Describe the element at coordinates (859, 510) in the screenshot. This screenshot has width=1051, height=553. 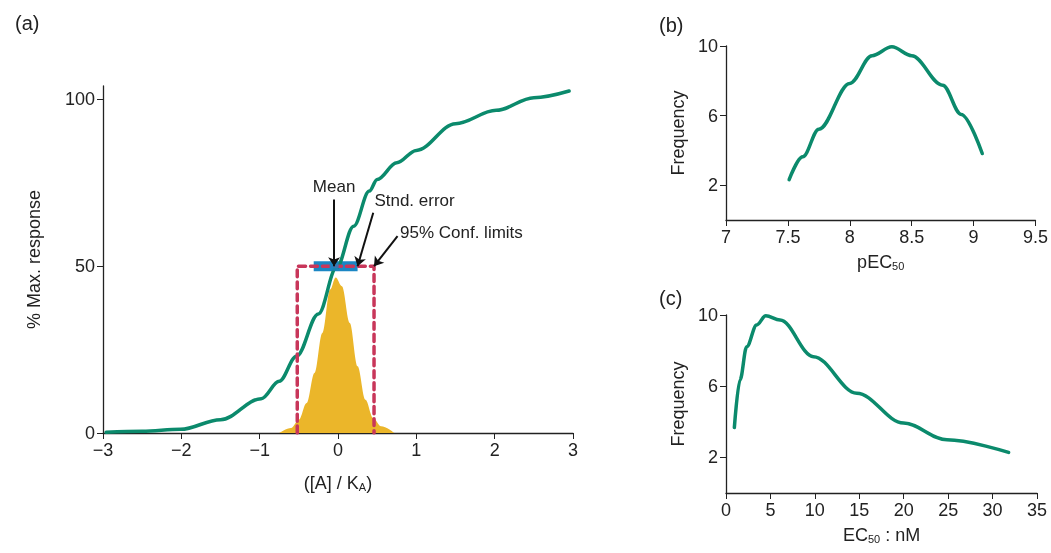
I see `x-tick-label: 15` at that location.